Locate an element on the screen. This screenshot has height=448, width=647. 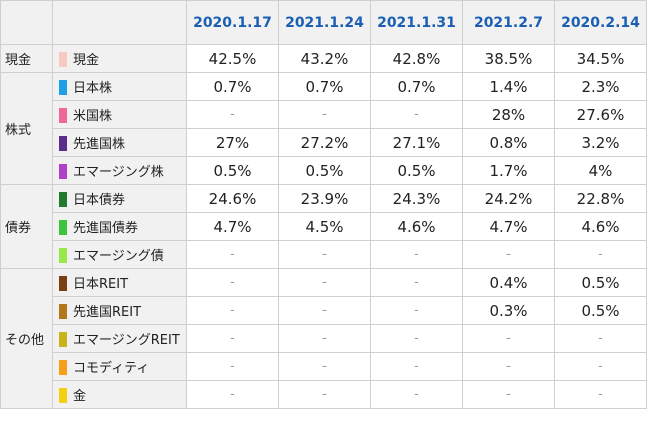
allocation-value-cell: 23.9% is located at coordinates (324, 198).